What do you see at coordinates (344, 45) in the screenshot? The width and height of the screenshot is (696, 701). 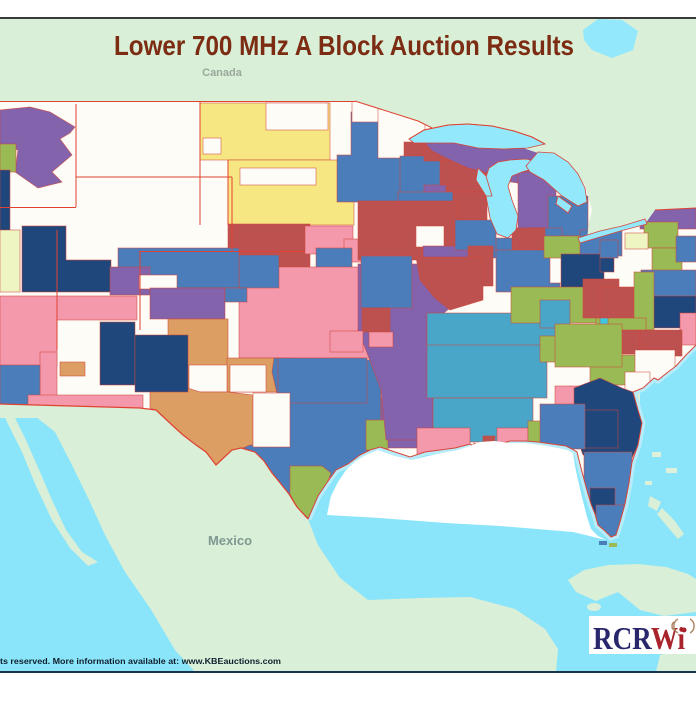 I see `svg-text:Lower 700 MHz A Block Auction: Lower 700 MHz A Block Auction Results` at bounding box center [344, 45].